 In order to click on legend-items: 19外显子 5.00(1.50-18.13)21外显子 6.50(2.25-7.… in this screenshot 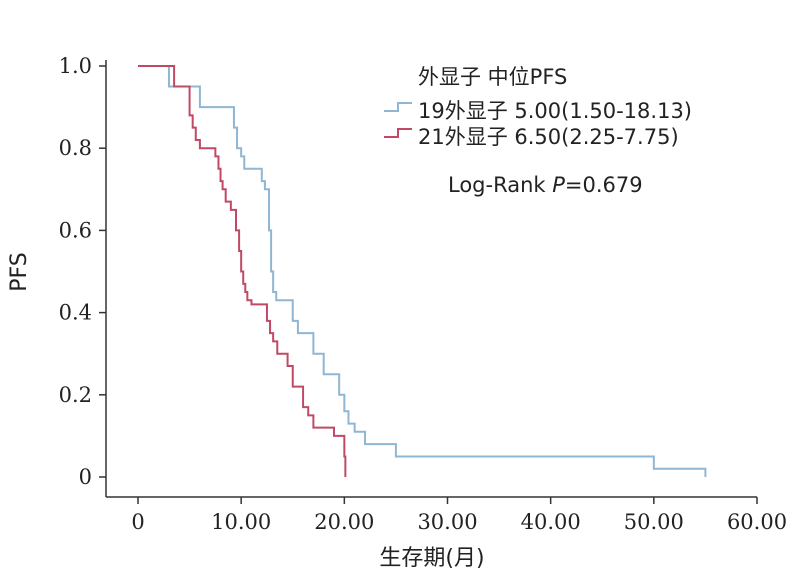, I will do `click(538, 124)`.